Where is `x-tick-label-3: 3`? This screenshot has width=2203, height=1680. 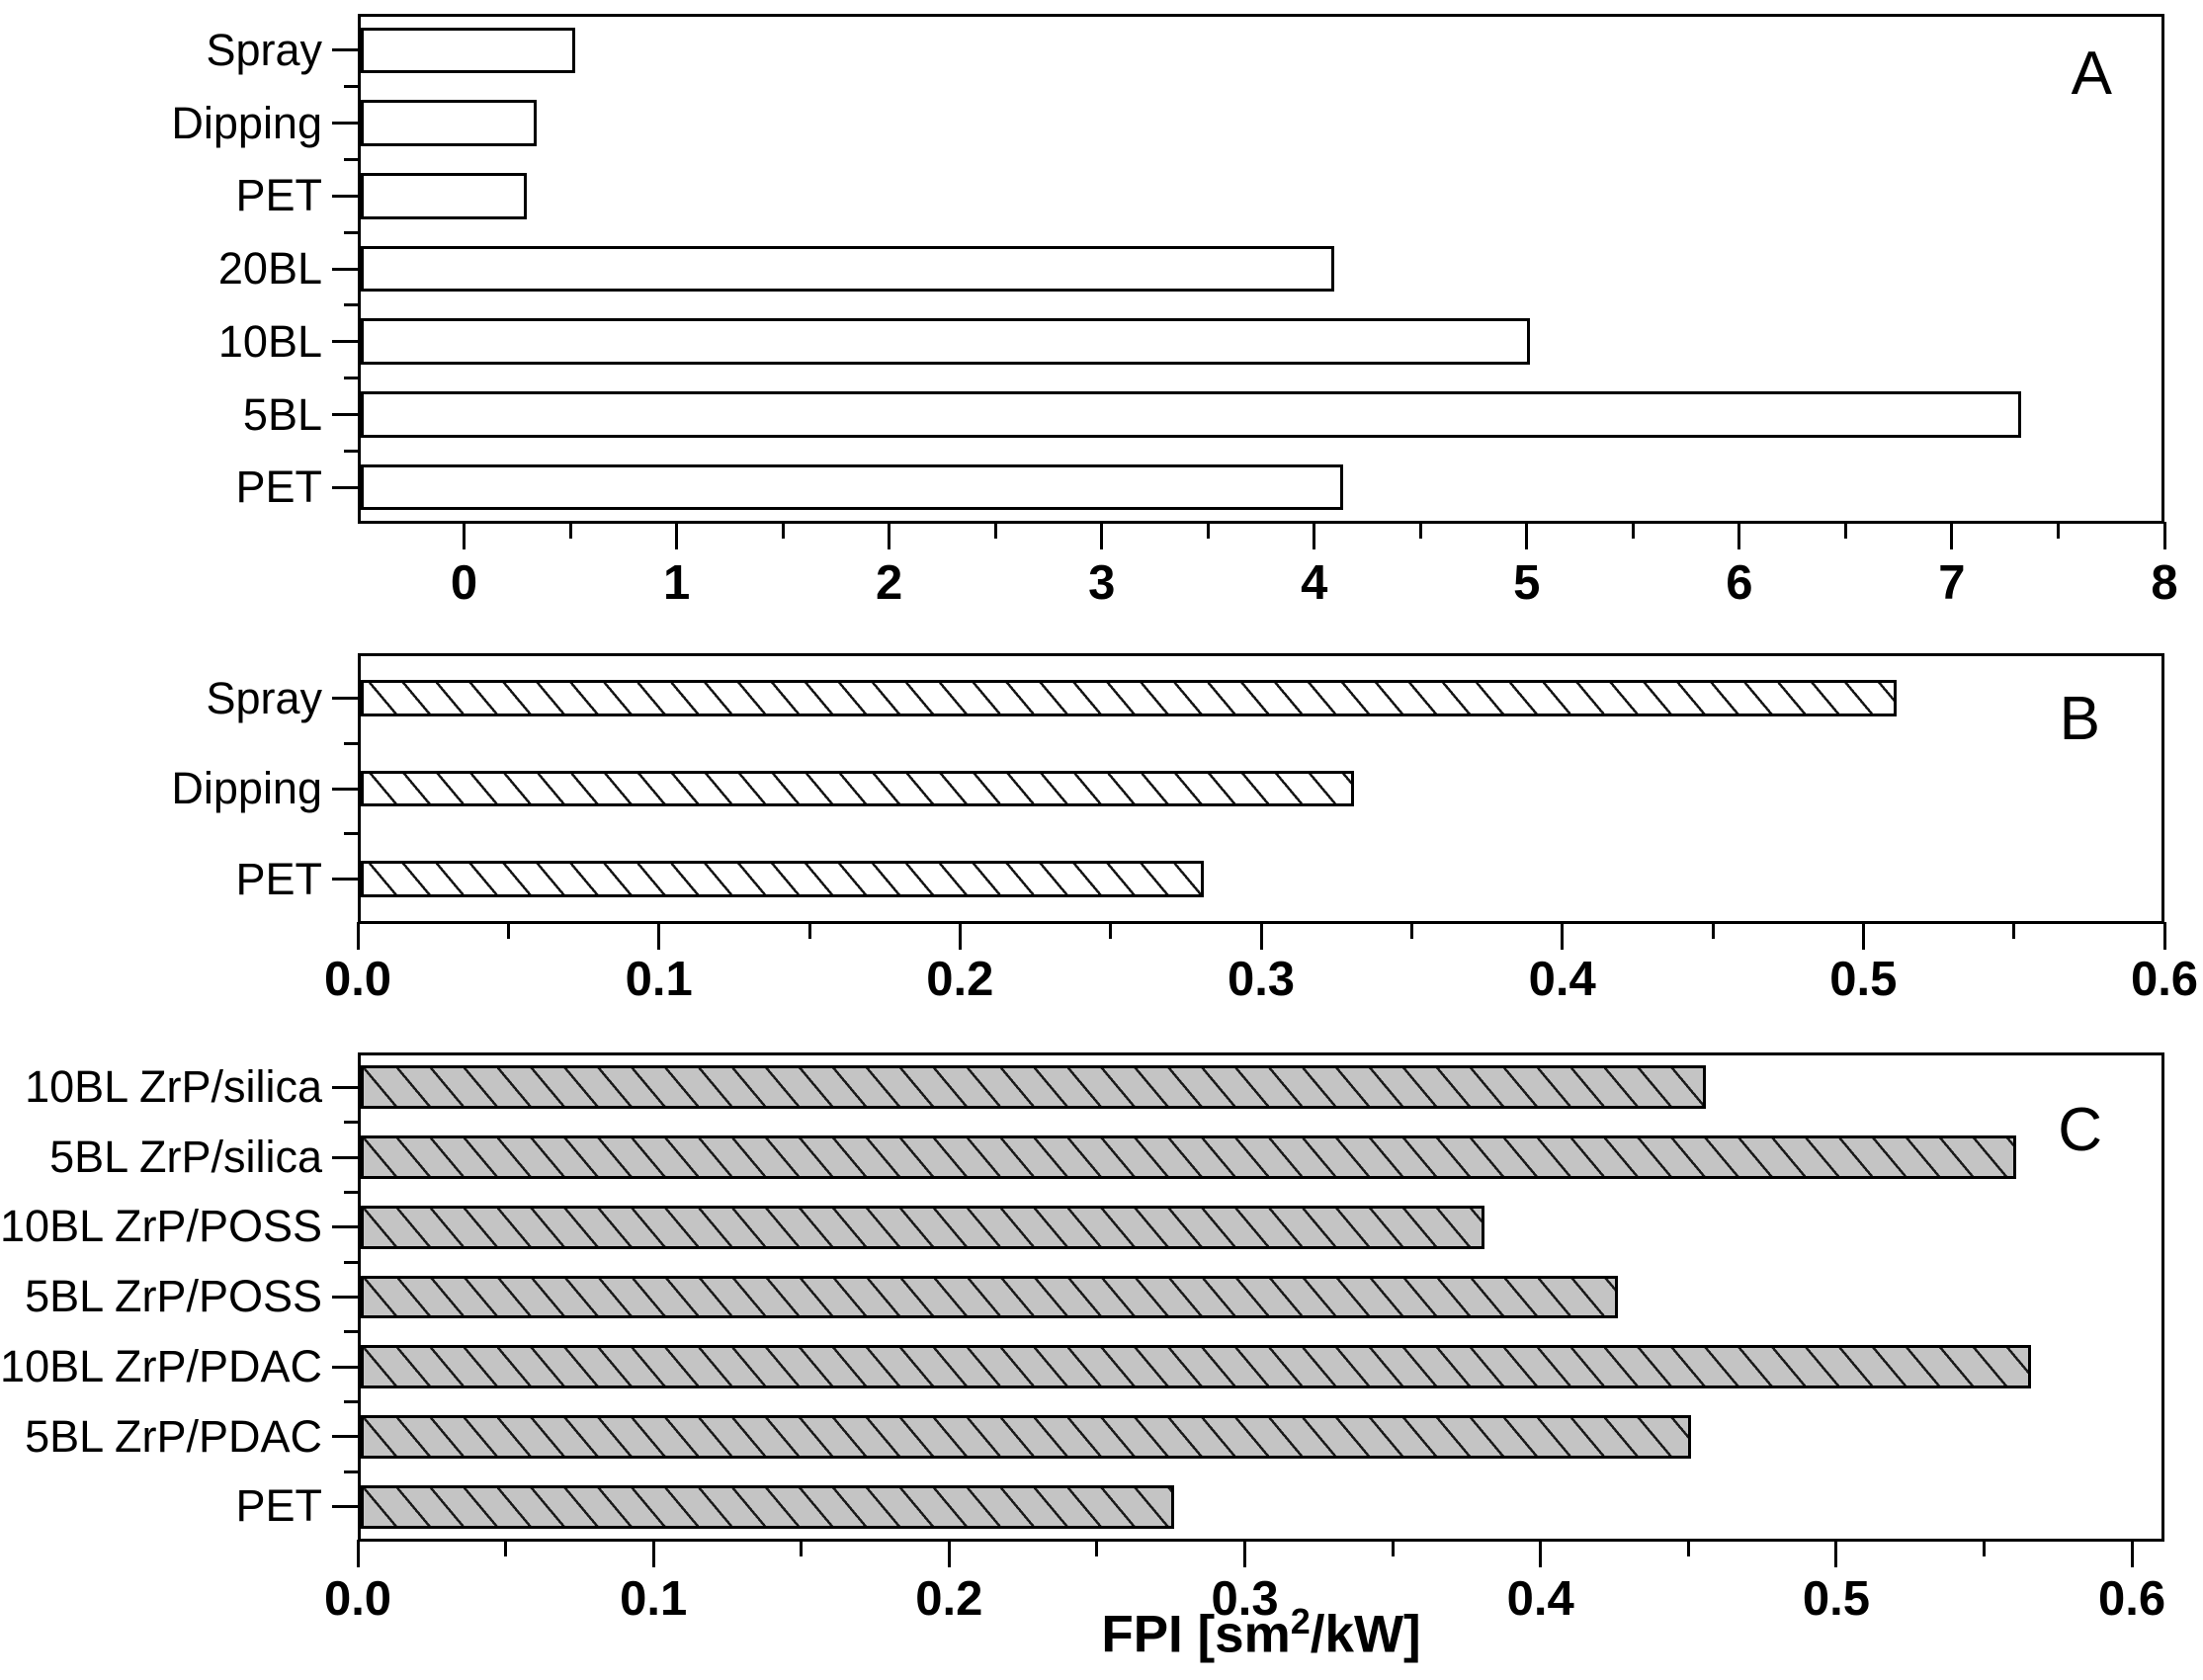 x-tick-label-3: 3 is located at coordinates (1102, 583).